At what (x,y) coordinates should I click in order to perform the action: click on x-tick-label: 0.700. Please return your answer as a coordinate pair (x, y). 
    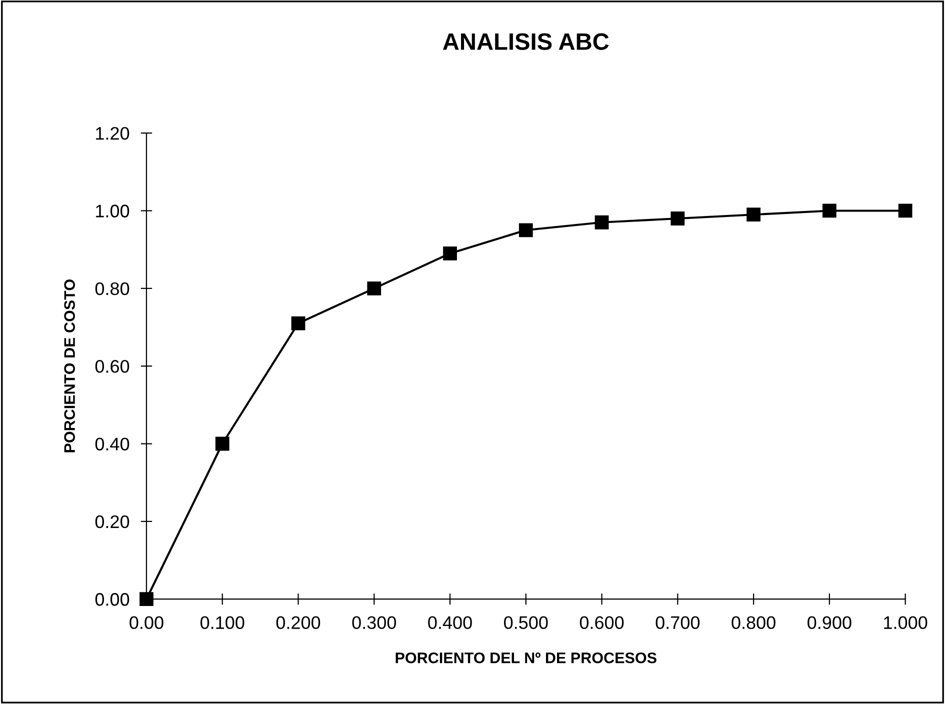
    Looking at the image, I should click on (678, 623).